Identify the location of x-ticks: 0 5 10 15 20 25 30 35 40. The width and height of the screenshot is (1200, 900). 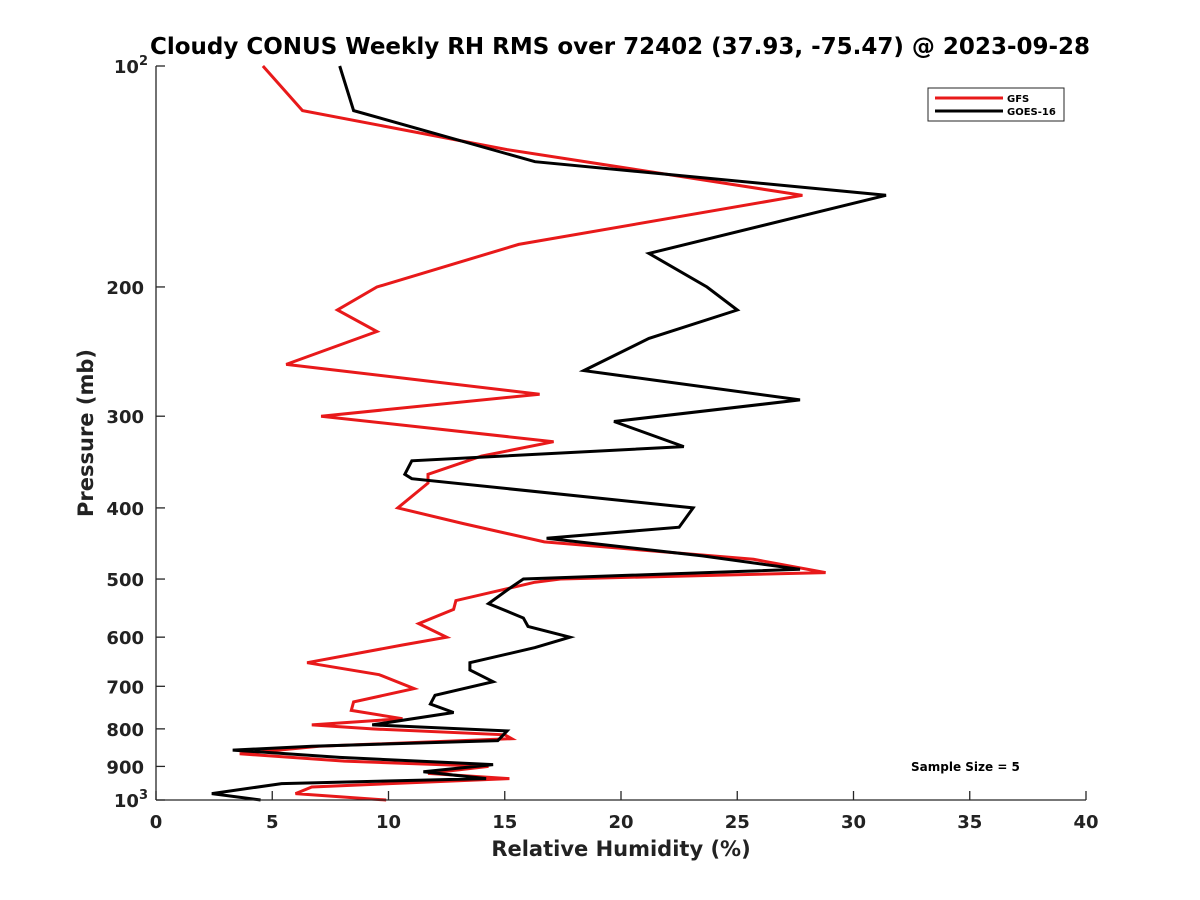
(624, 812).